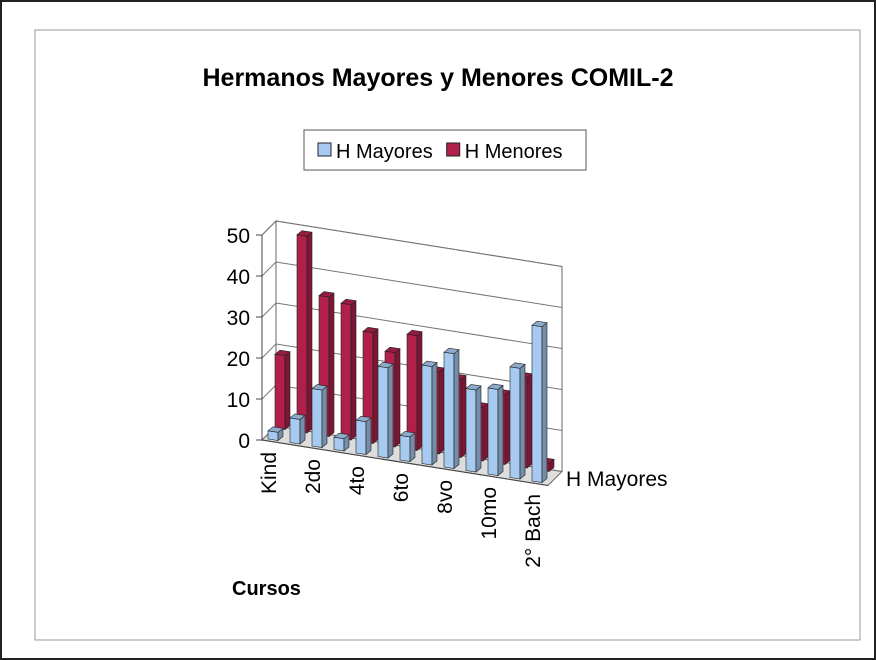 This screenshot has height=660, width=876. I want to click on y-tick-label: 20, so click(238, 359).